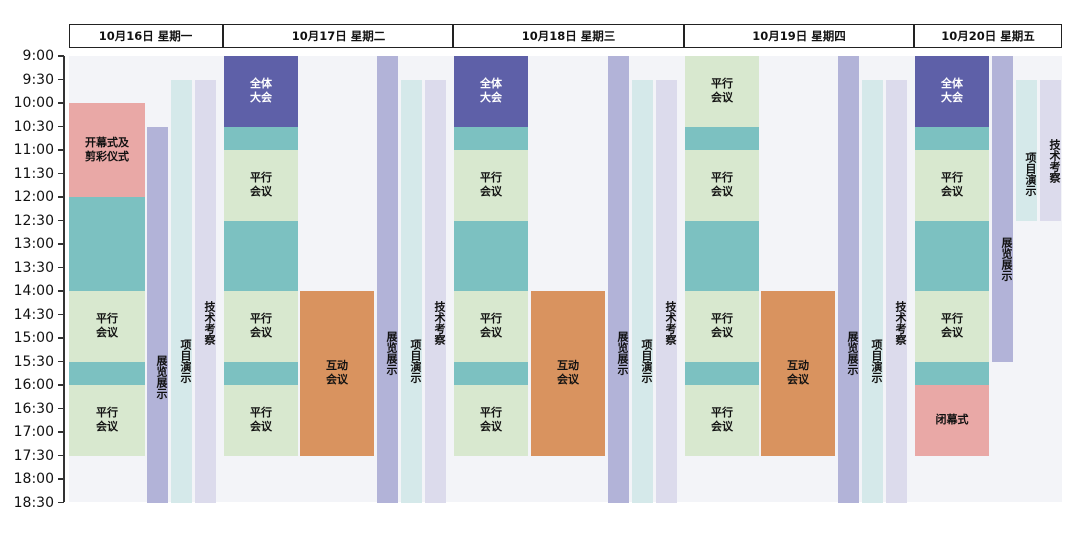  What do you see at coordinates (988, 36) in the screenshot?
I see `day-header: 10月20日 星期五` at bounding box center [988, 36].